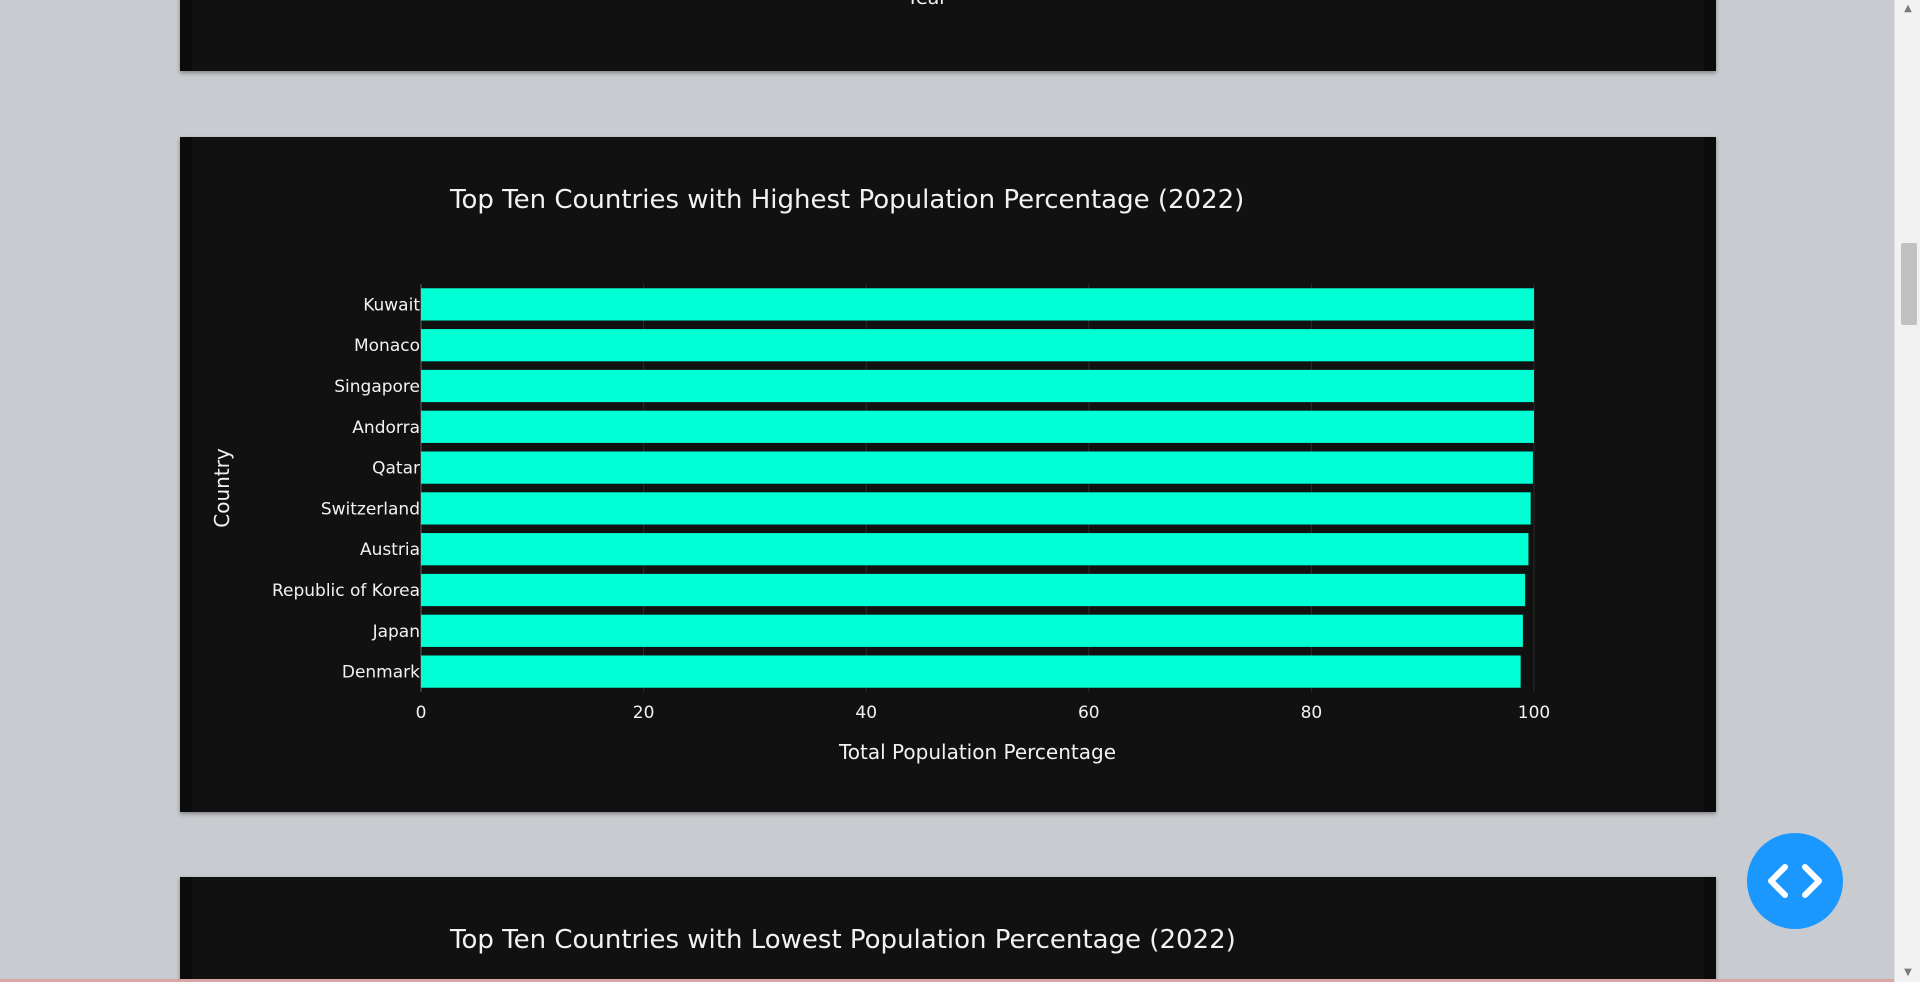 This screenshot has width=1920, height=982. Describe the element at coordinates (977, 752) in the screenshot. I see `x-axis-title: Total Population Percentage` at that location.